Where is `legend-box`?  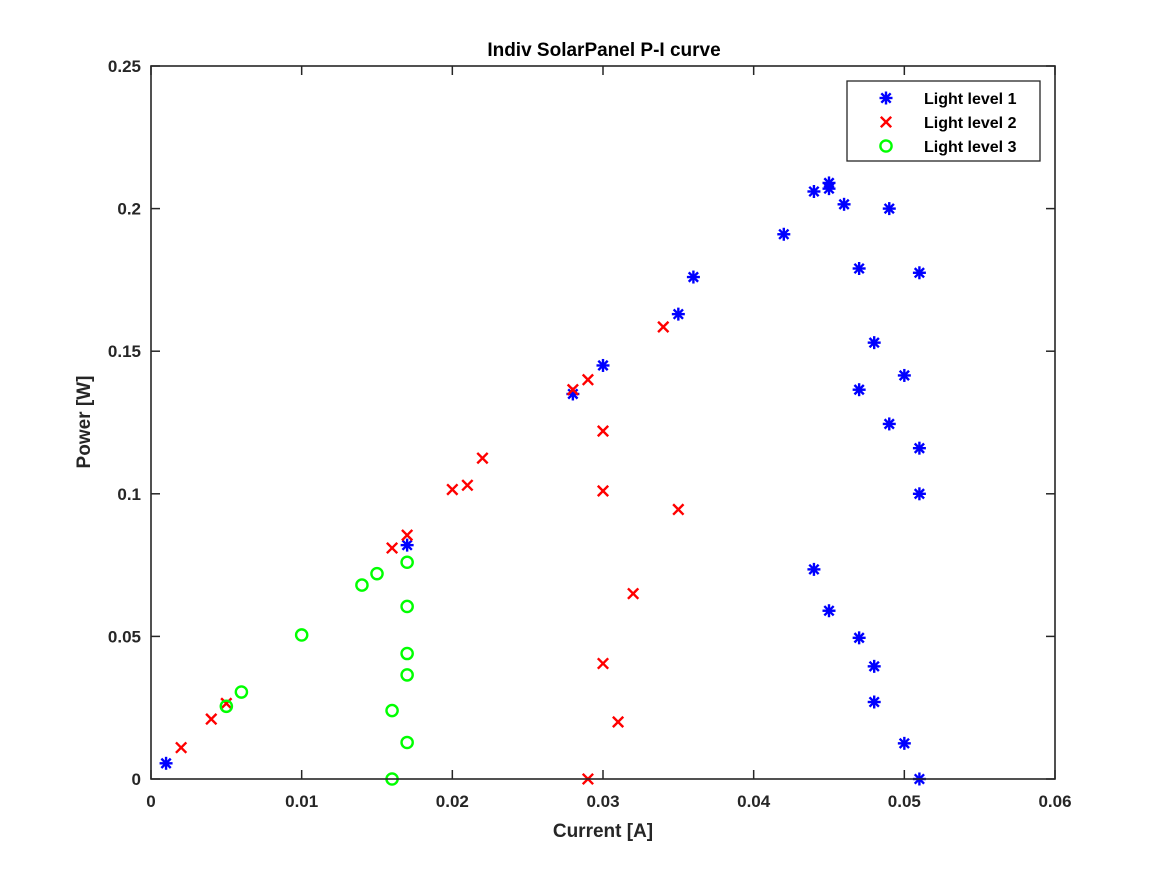 legend-box is located at coordinates (943, 121).